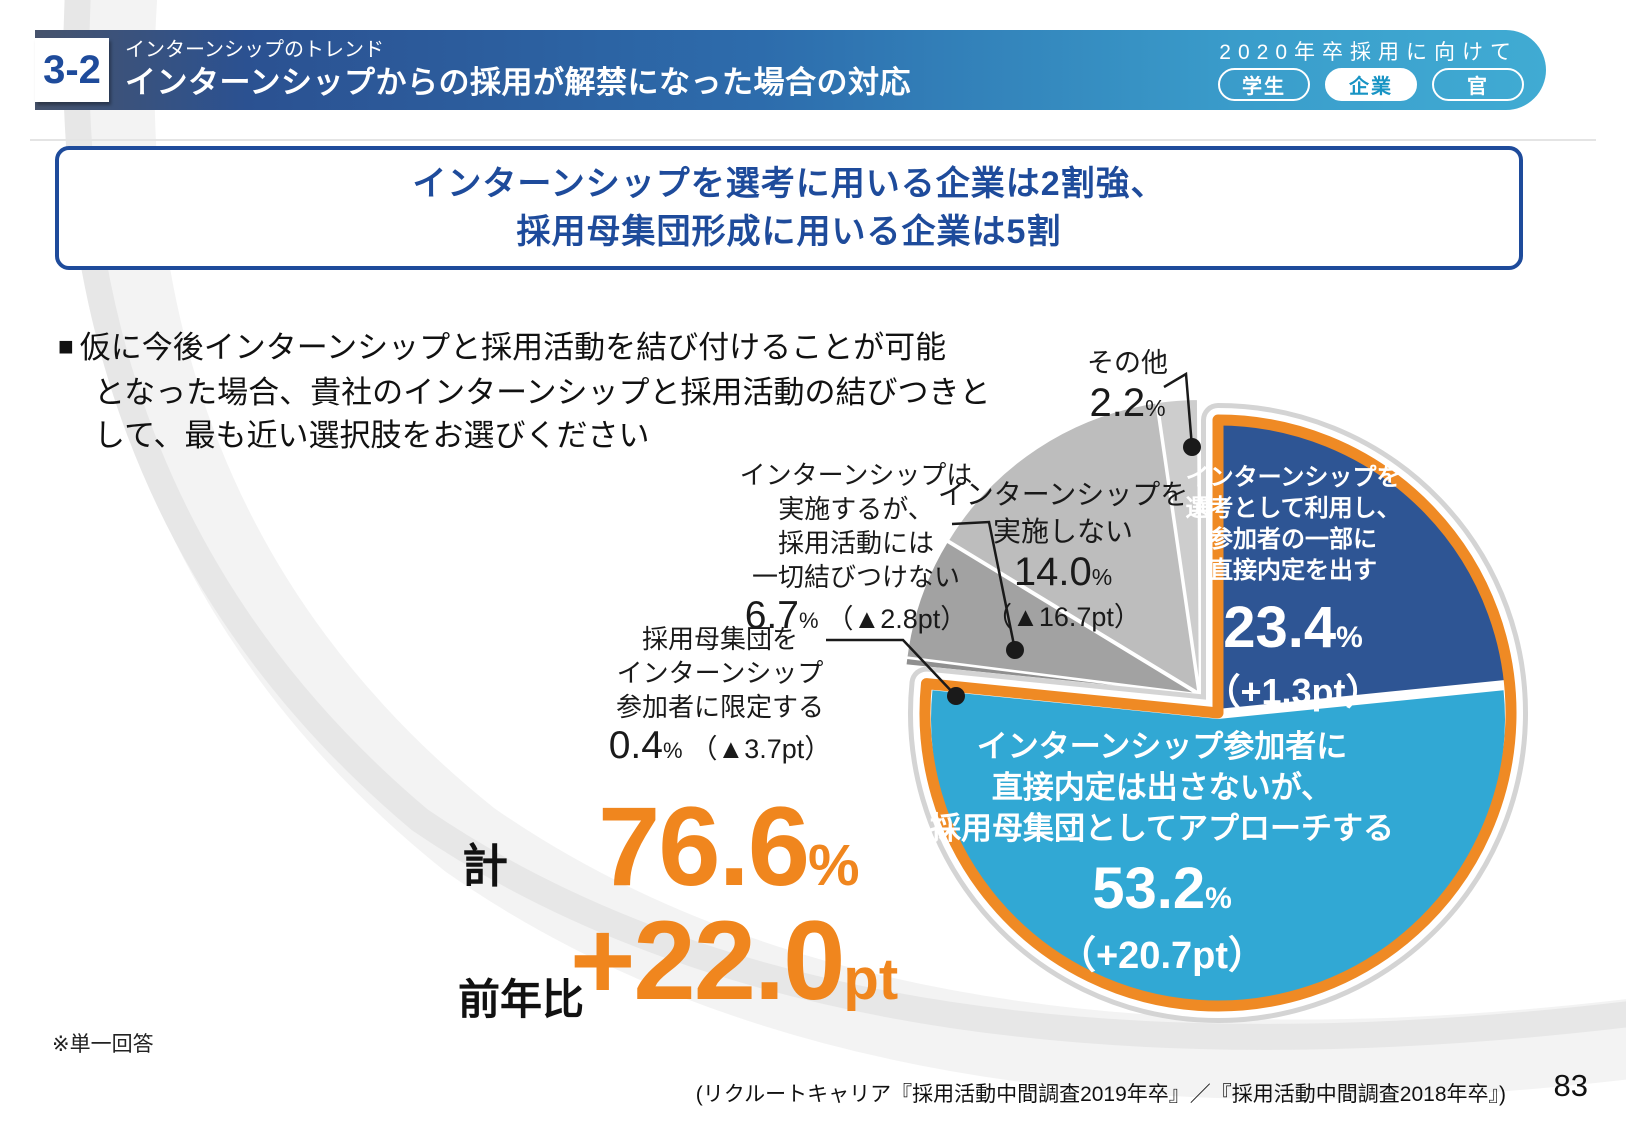  What do you see at coordinates (1264, 84) in the screenshot?
I see `pill-students: 学生` at bounding box center [1264, 84].